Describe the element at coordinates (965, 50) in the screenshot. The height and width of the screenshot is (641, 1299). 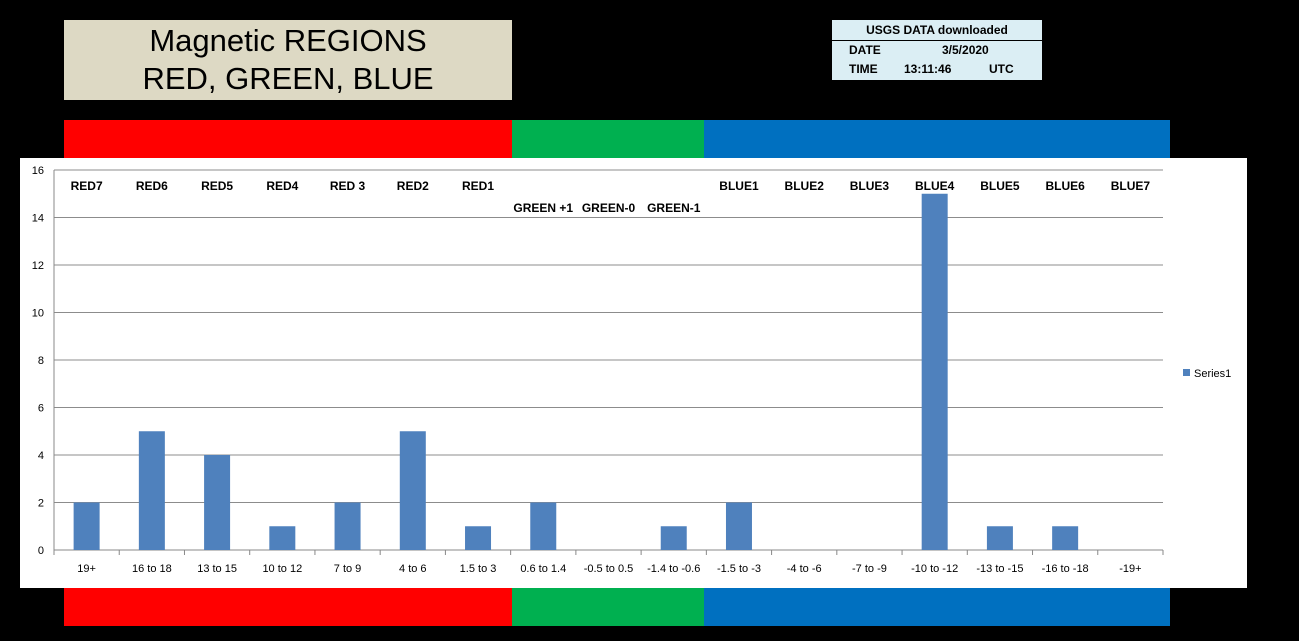
I see `date-value: 3/5/2020` at that location.